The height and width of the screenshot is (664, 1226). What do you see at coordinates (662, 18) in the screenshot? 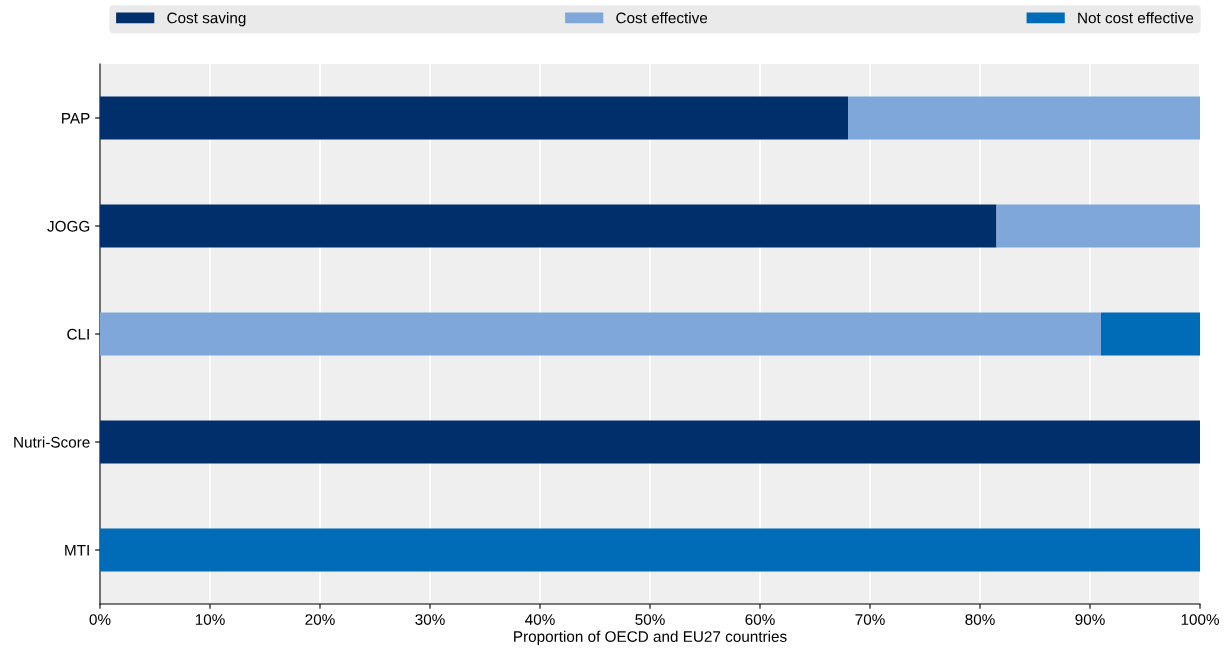
I see `legend-label: Cost effective` at bounding box center [662, 18].